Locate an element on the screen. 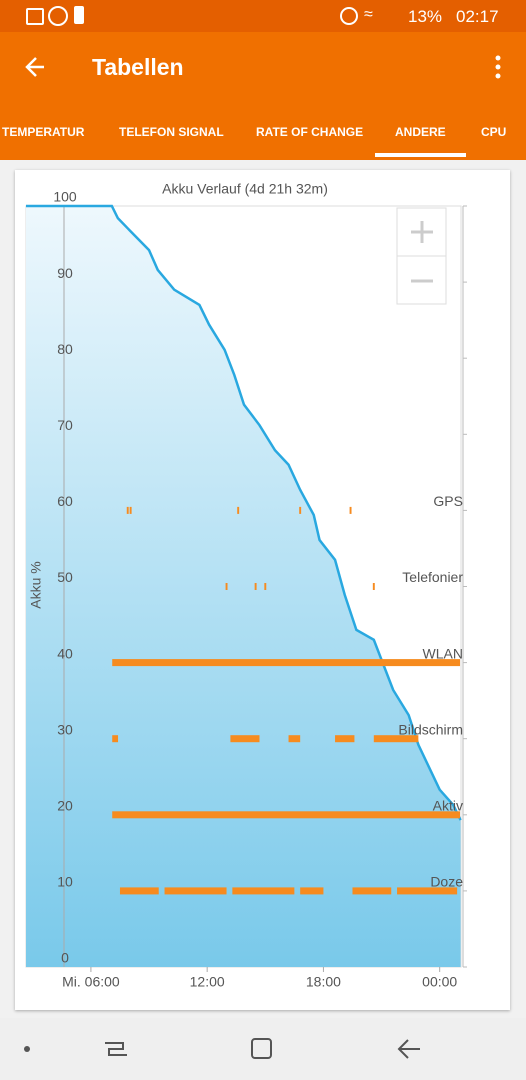 The image size is (526, 1080). recents-button is located at coordinates (116, 1049).